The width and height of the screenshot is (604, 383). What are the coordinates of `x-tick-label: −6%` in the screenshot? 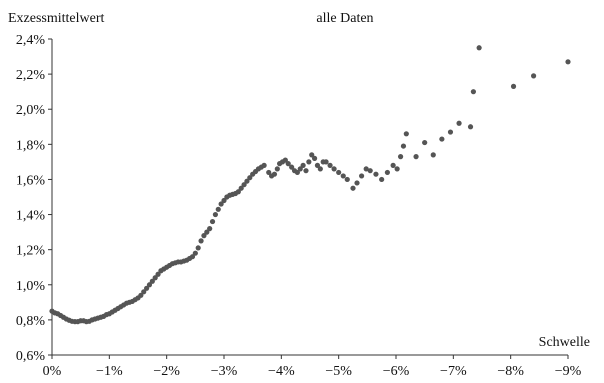 It's located at (396, 371).